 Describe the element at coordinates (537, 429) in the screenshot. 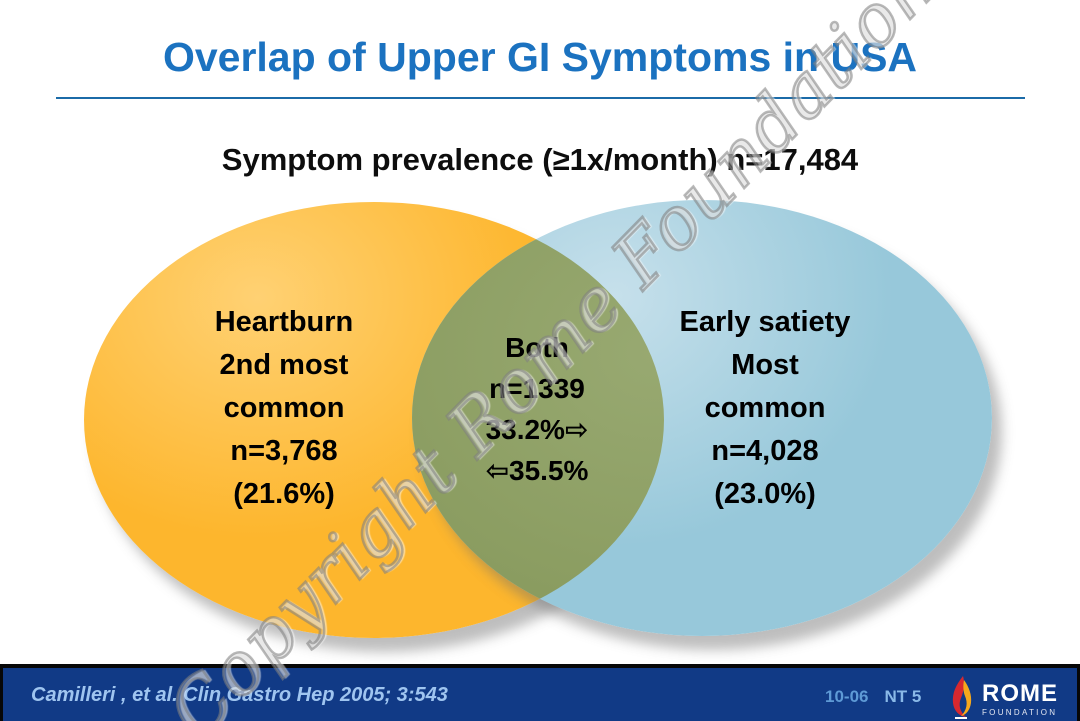

I see `both-line-3: 33.2%⇨` at that location.